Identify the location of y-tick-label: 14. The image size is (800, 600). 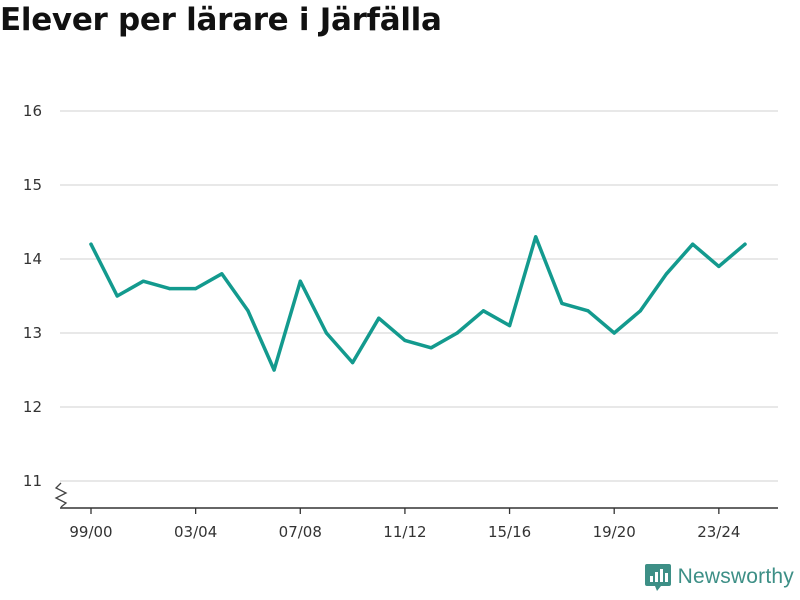
(32, 259).